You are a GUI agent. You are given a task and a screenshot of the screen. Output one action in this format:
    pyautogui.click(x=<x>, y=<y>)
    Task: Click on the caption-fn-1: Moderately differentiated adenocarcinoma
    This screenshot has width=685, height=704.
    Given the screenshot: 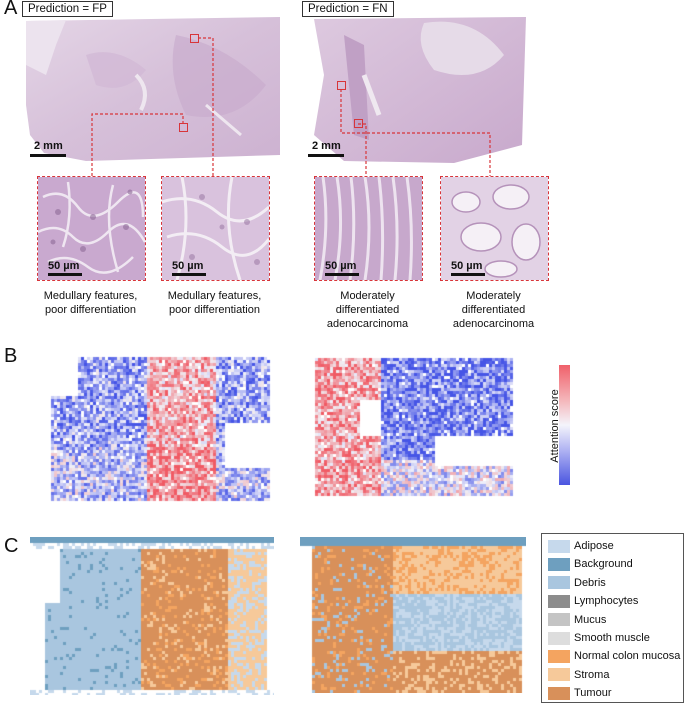 What is the action you would take?
    pyautogui.click(x=367, y=310)
    